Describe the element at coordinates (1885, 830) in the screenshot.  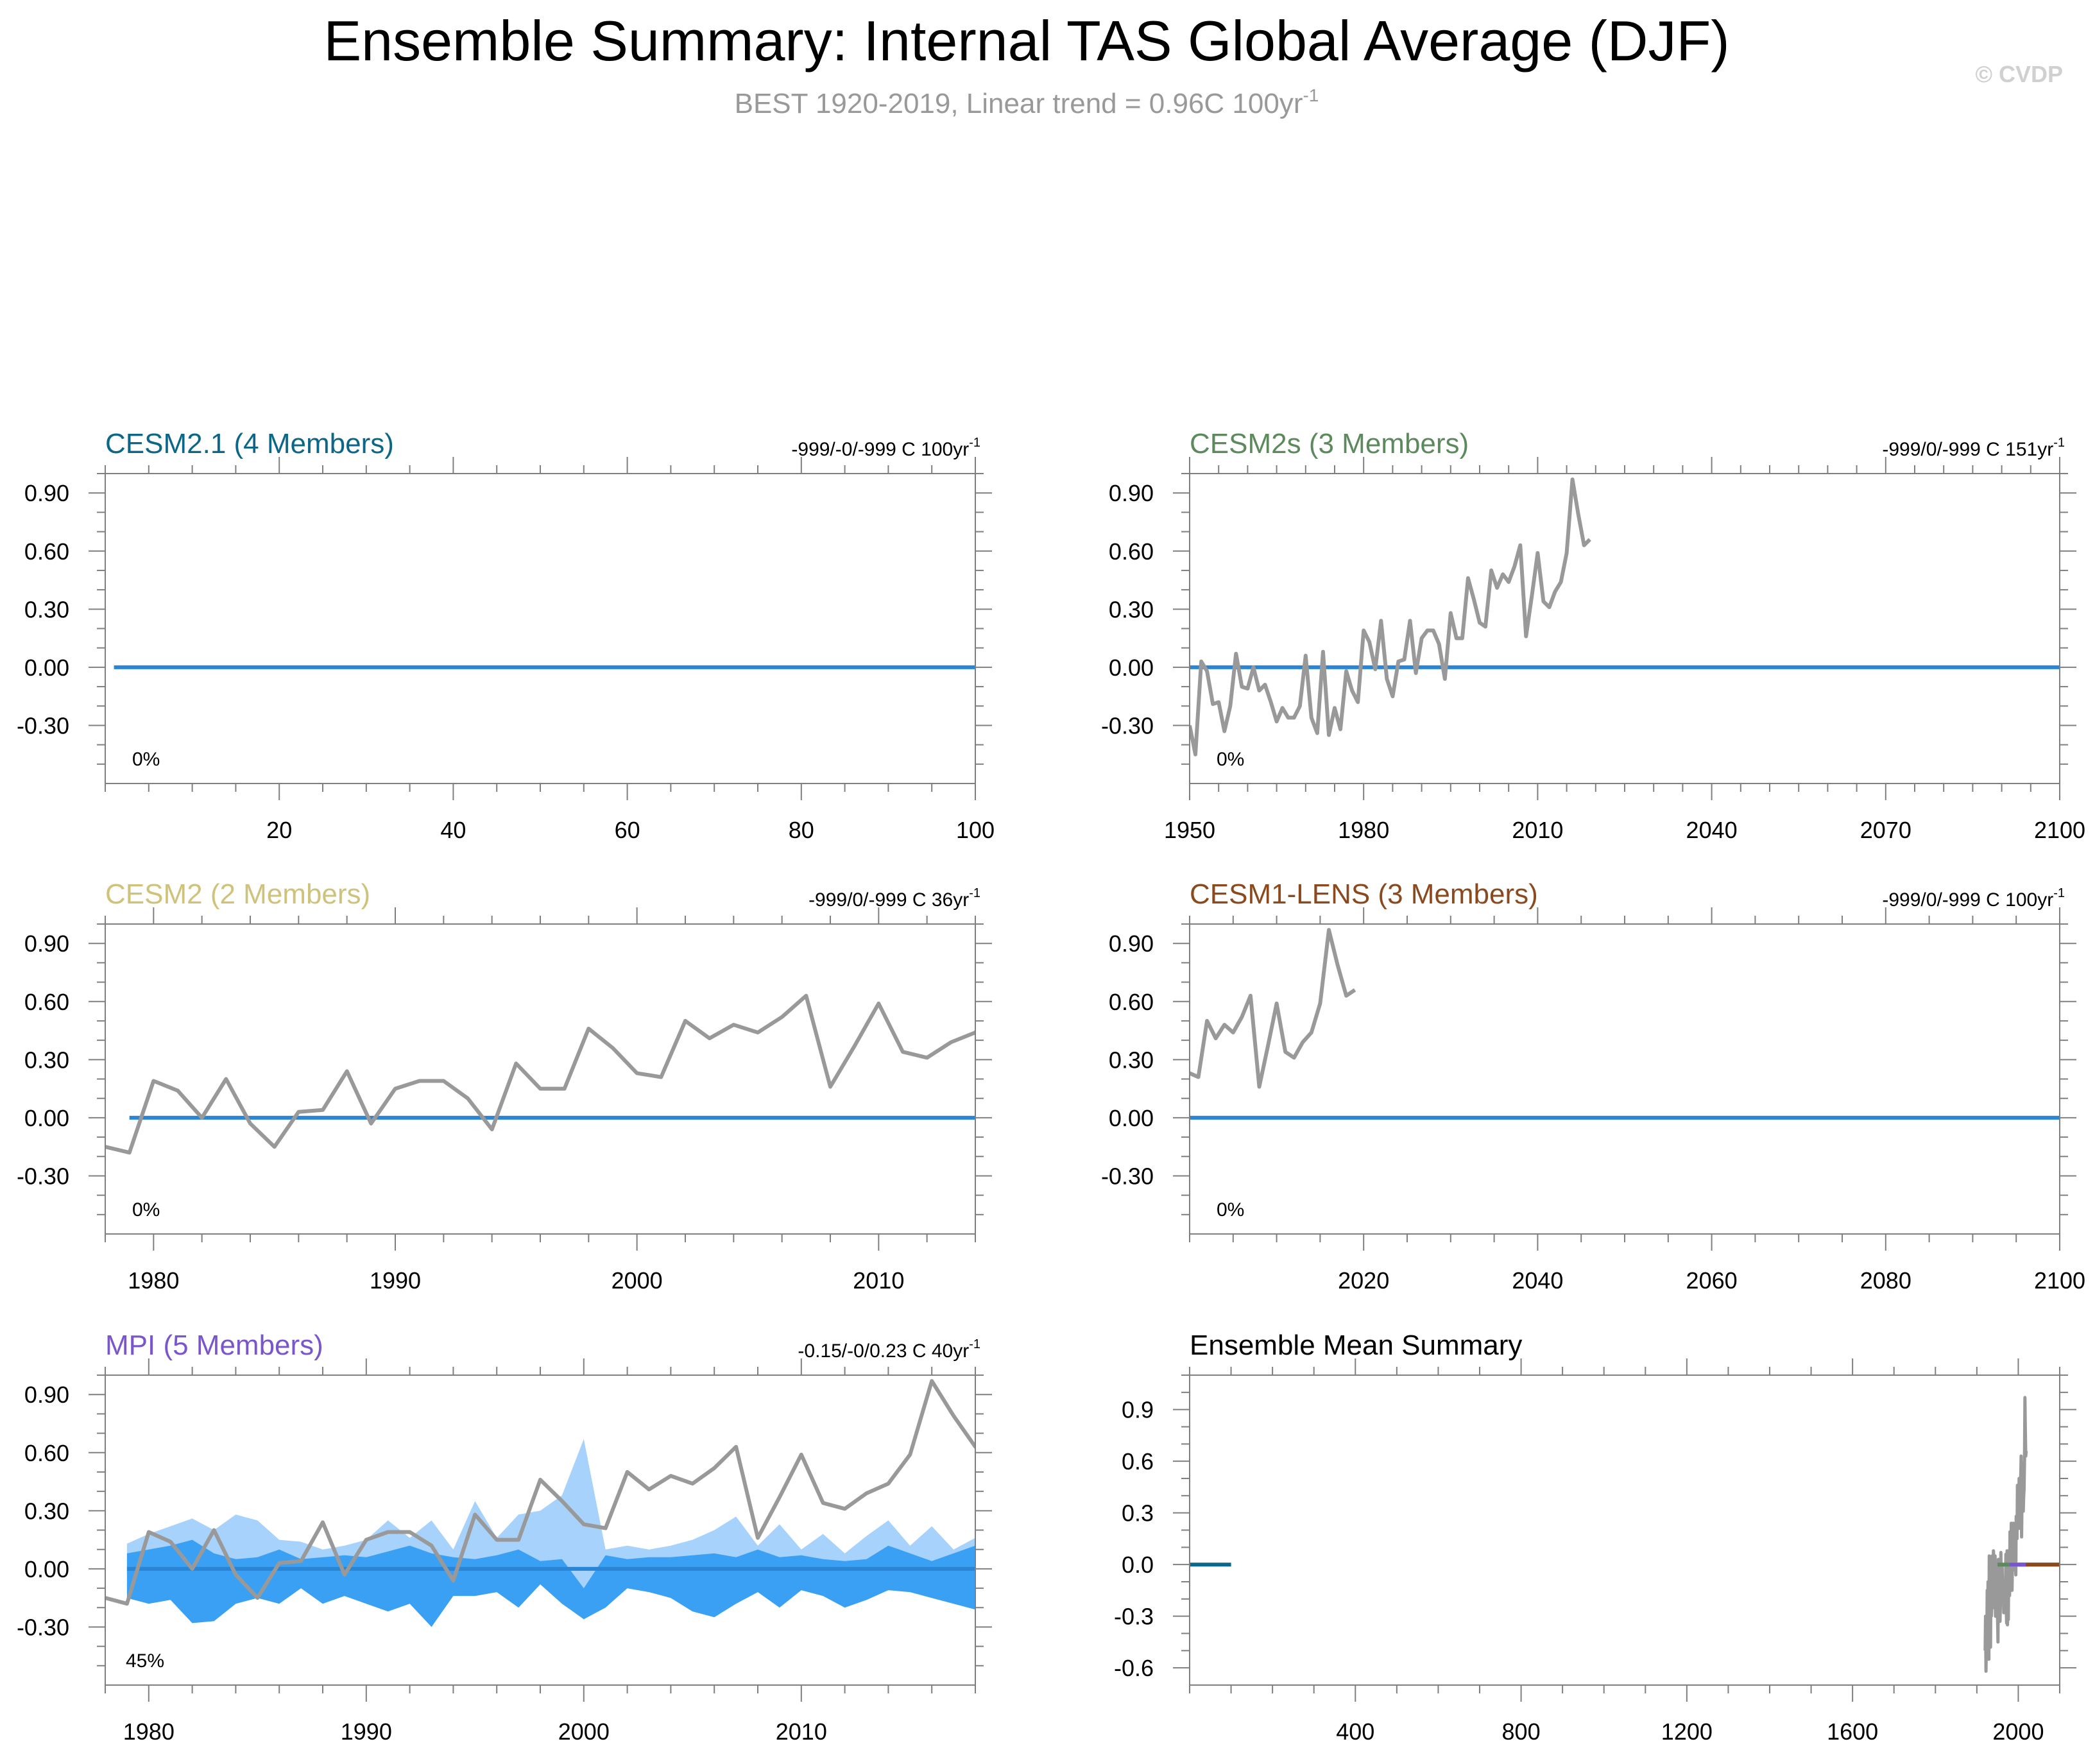
I see `x-tick-label: 2070` at that location.